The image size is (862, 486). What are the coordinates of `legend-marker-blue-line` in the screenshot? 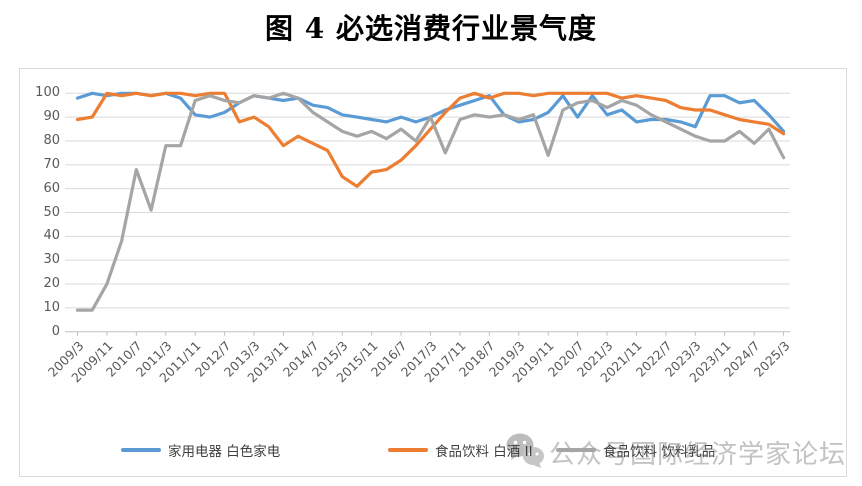 It's located at (141, 450).